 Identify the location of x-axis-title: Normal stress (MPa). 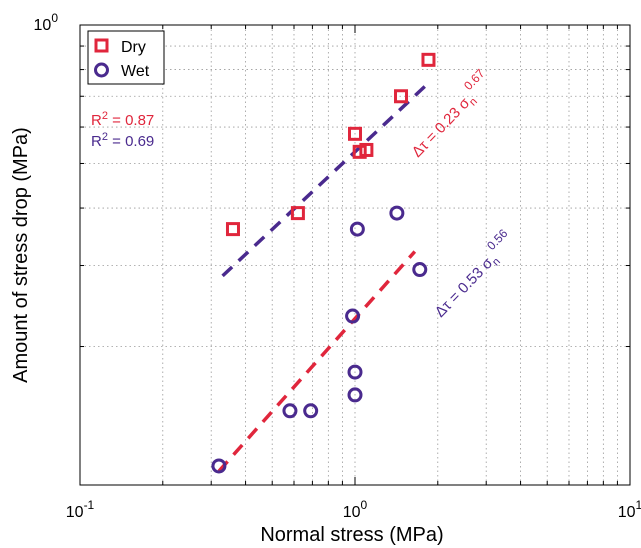
(351, 535).